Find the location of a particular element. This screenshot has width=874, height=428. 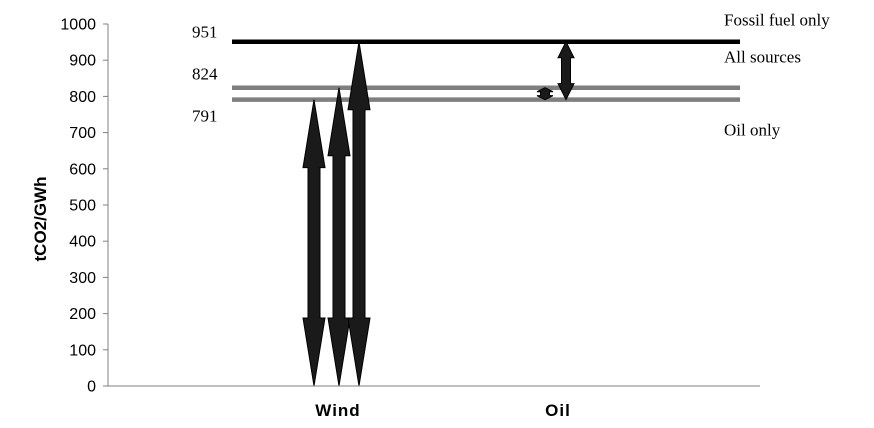

y-tick-label: 900 is located at coordinates (82, 61).